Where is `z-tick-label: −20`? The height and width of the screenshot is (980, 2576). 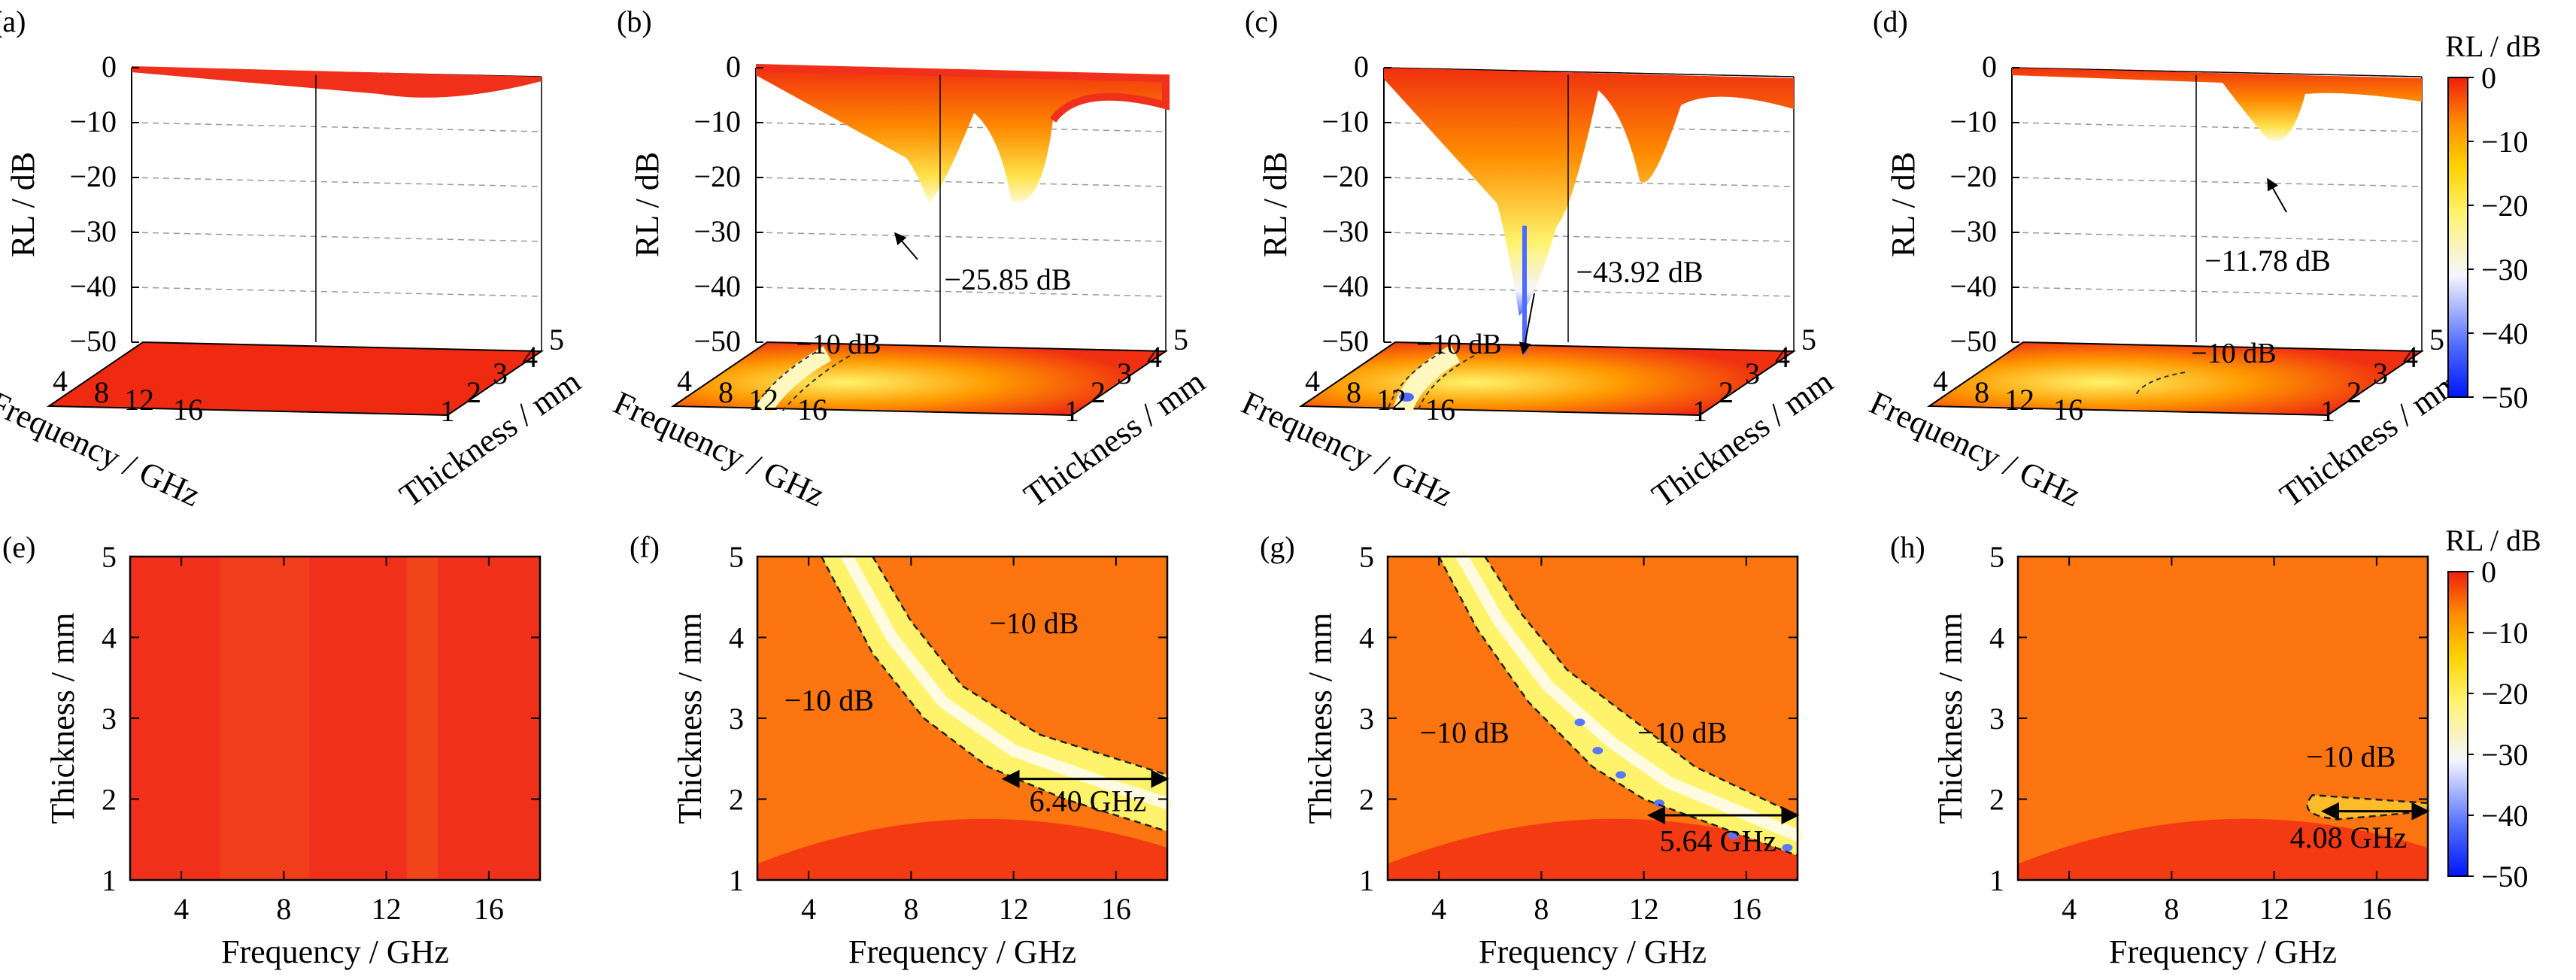
z-tick-label: −20 is located at coordinates (717, 176).